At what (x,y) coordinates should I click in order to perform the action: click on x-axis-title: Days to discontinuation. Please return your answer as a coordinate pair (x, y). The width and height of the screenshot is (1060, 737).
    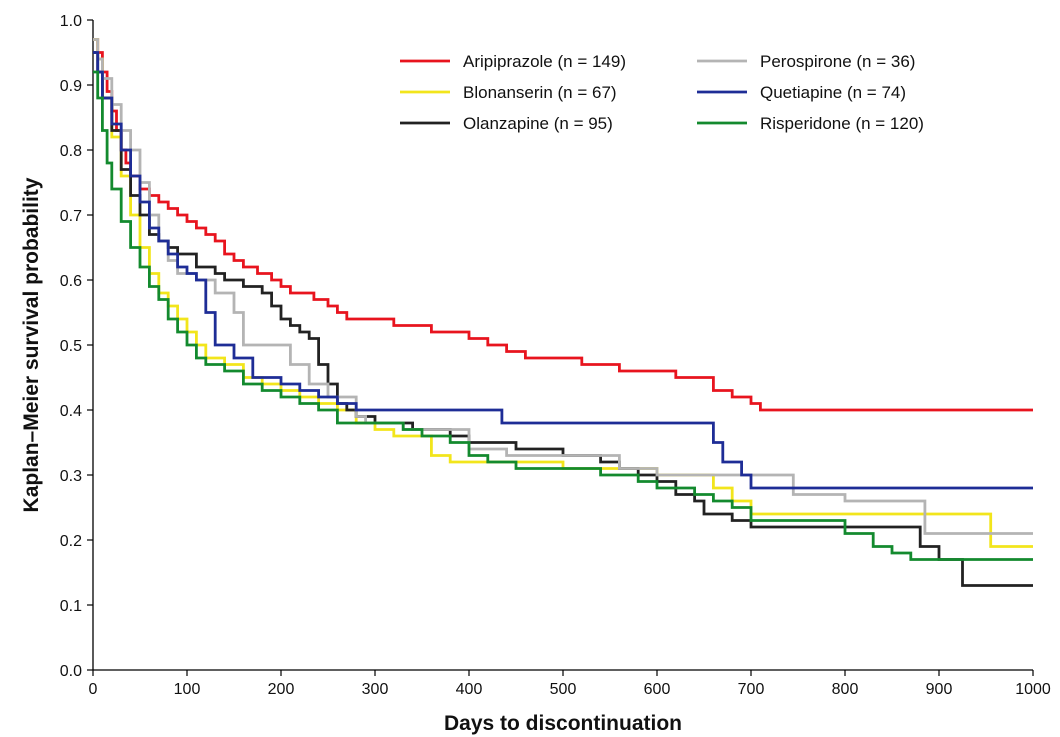
    Looking at the image, I should click on (563, 723).